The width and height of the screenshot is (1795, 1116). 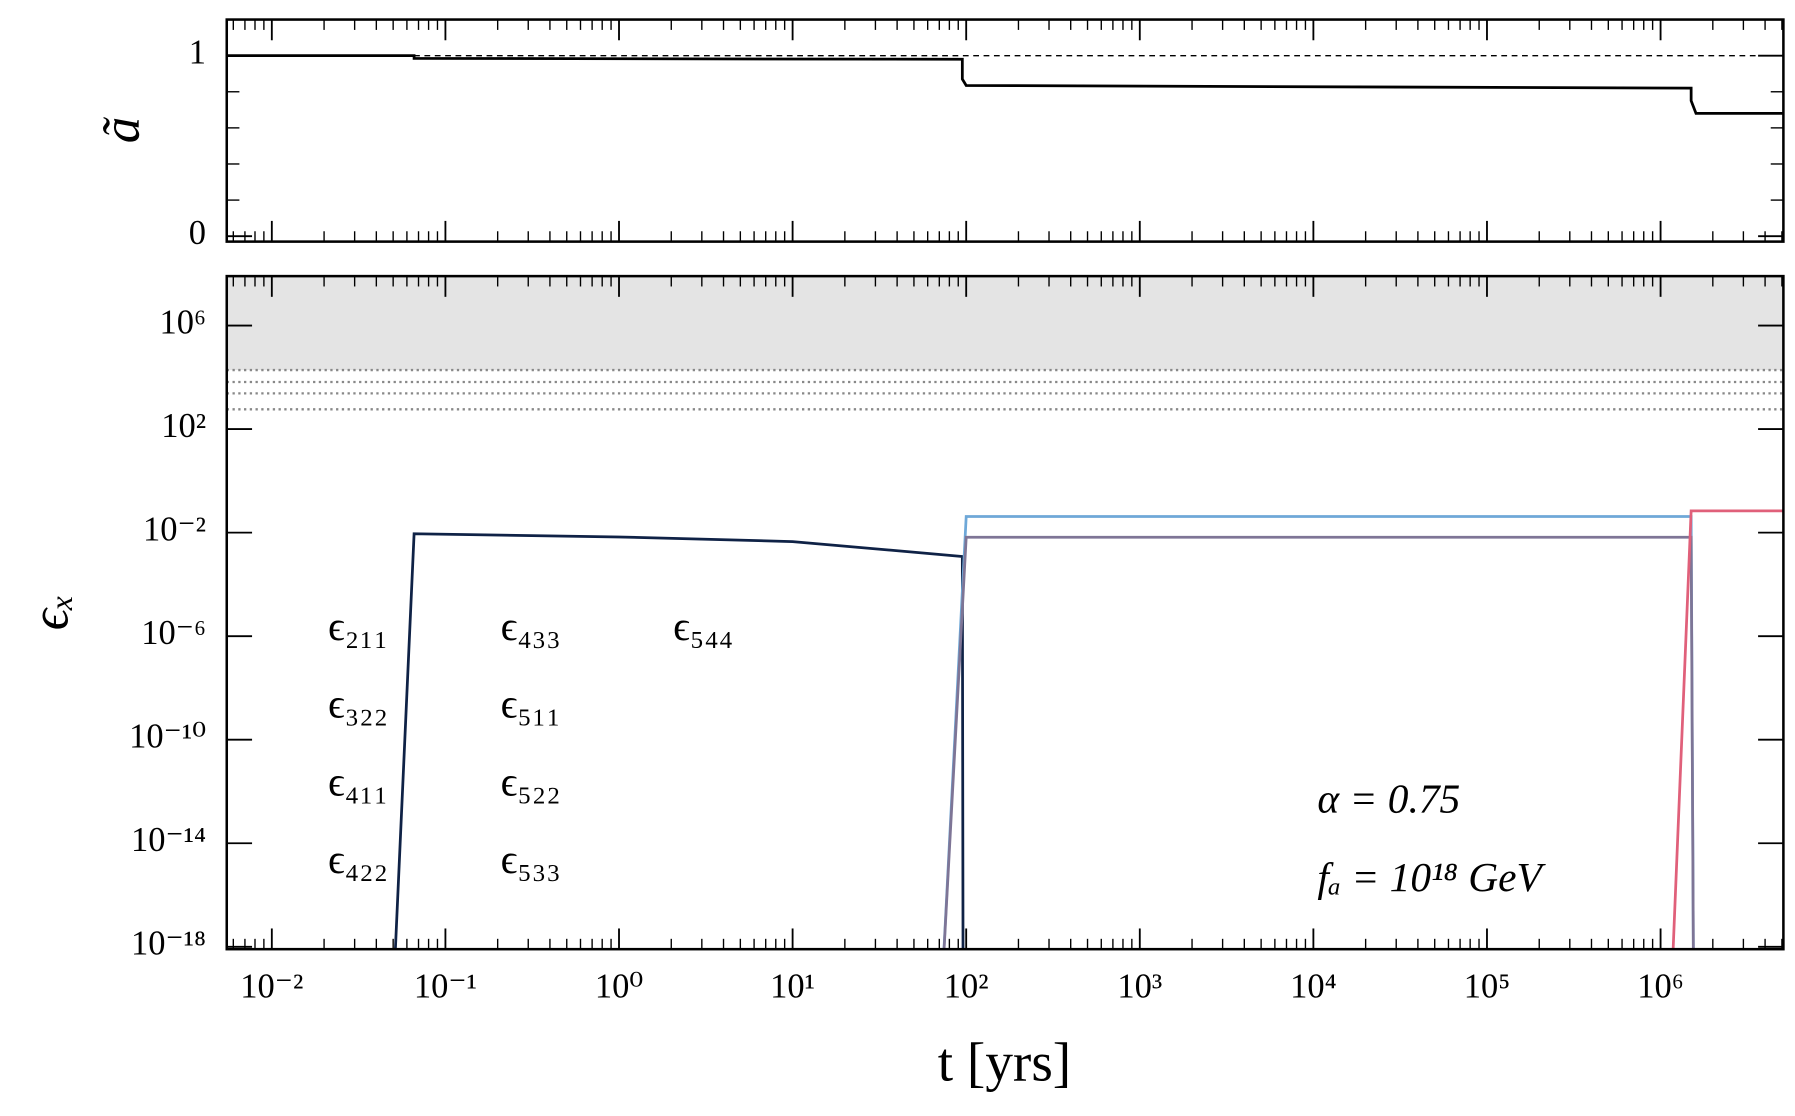 I want to click on legend-entry: ϵ₃₂₂, so click(x=358, y=704).